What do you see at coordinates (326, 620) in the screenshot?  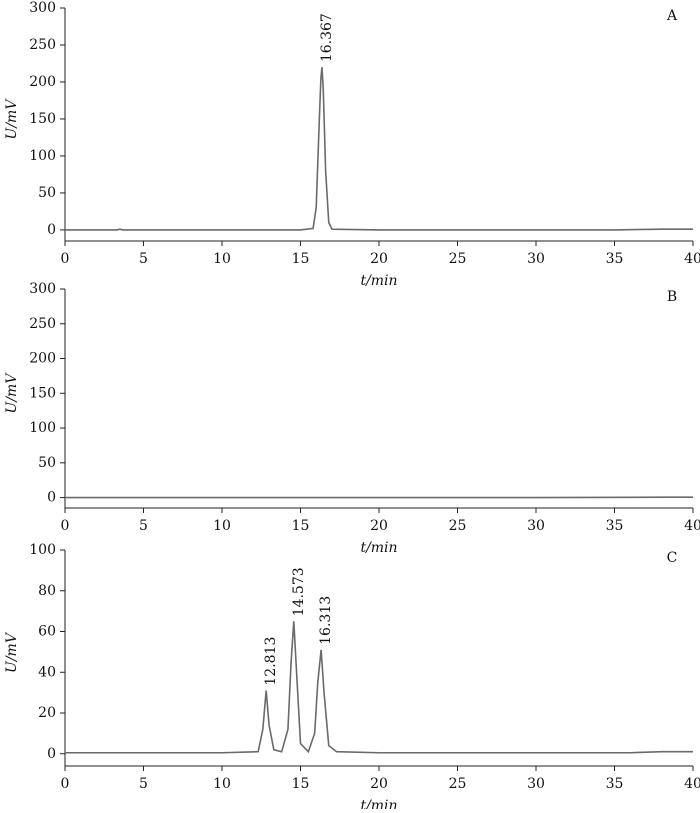 I see `peak-label: 16.313` at bounding box center [326, 620].